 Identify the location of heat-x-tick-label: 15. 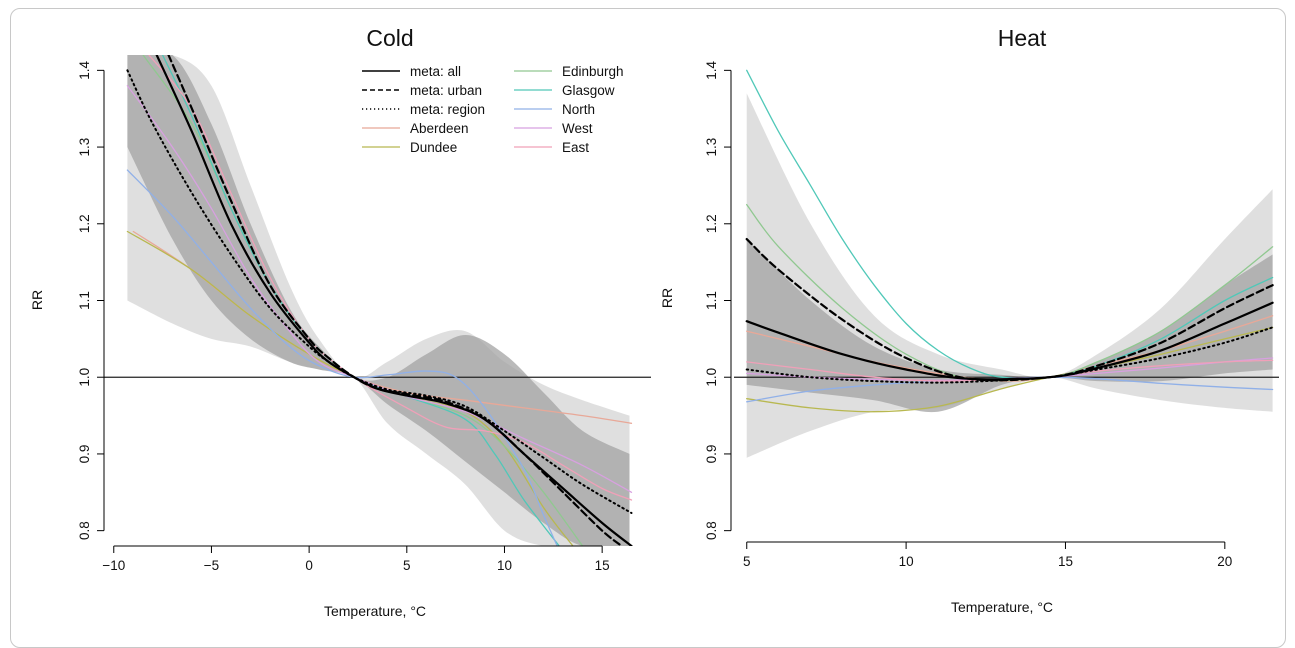
(1065, 561).